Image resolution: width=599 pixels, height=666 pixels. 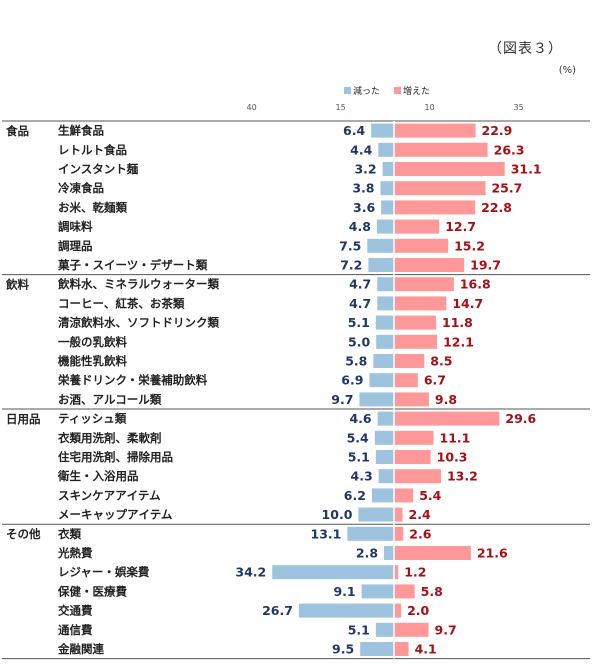 I want to click on value-label-increased: 9.8, so click(x=446, y=399).